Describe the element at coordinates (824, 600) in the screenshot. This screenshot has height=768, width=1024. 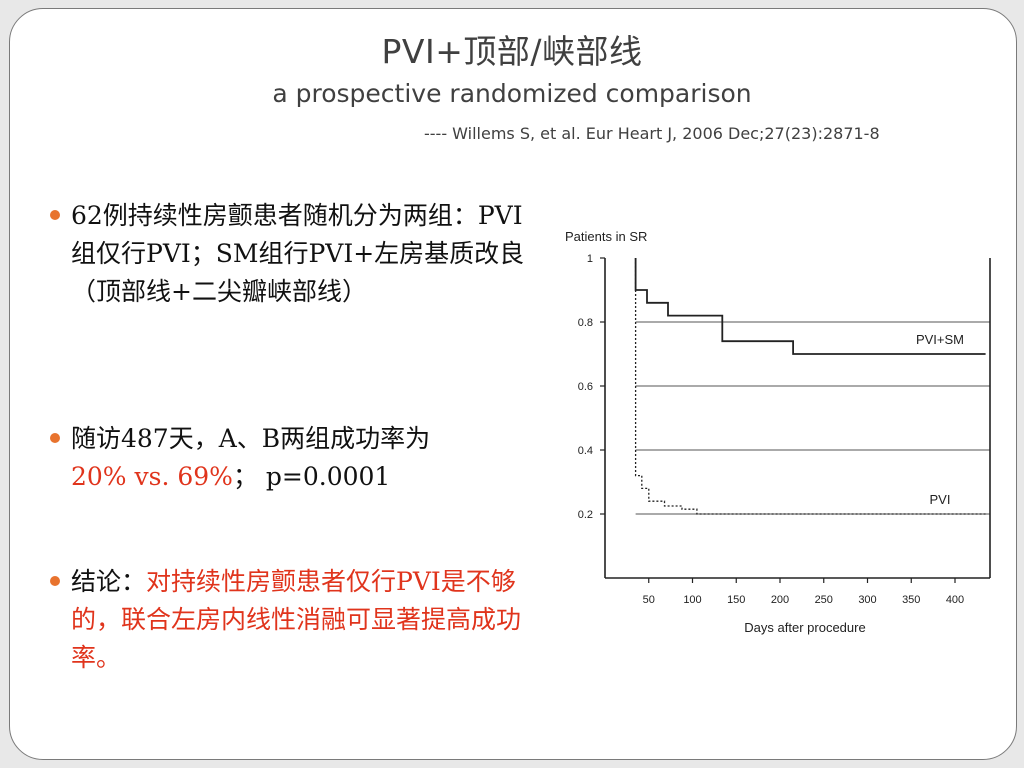
I see `x-tick-label: 250` at that location.